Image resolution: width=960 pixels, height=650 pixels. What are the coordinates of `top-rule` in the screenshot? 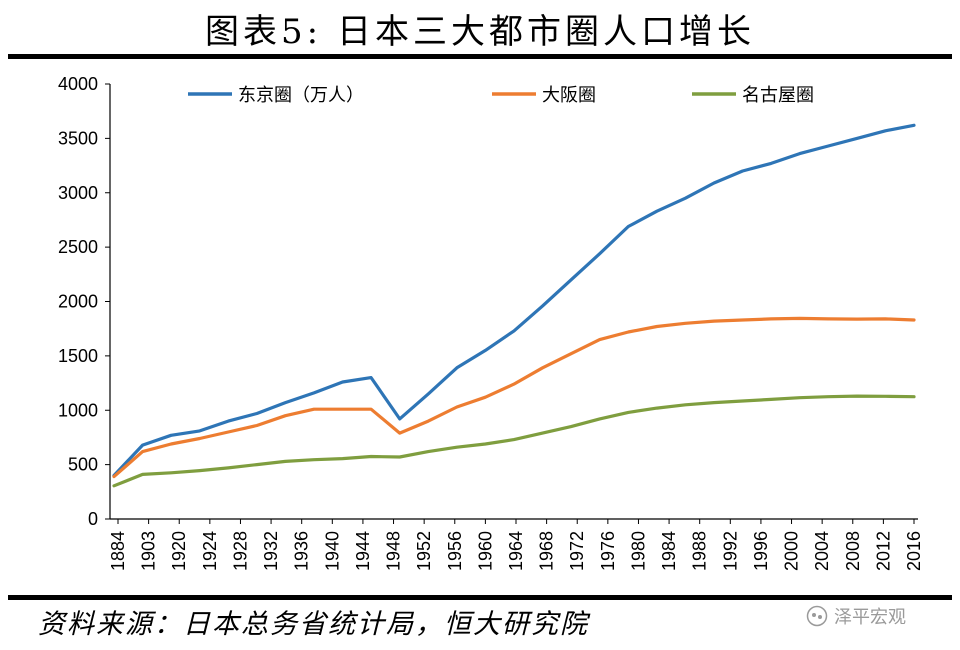 It's located at (480, 56).